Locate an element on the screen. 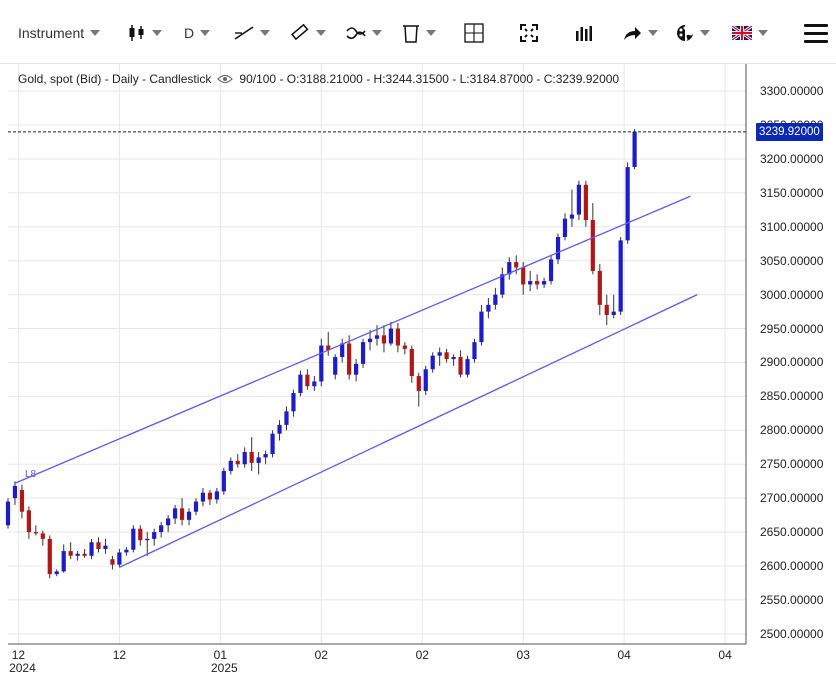 The height and width of the screenshot is (682, 836). y-tick-label: 3200.00000 is located at coordinates (792, 158).